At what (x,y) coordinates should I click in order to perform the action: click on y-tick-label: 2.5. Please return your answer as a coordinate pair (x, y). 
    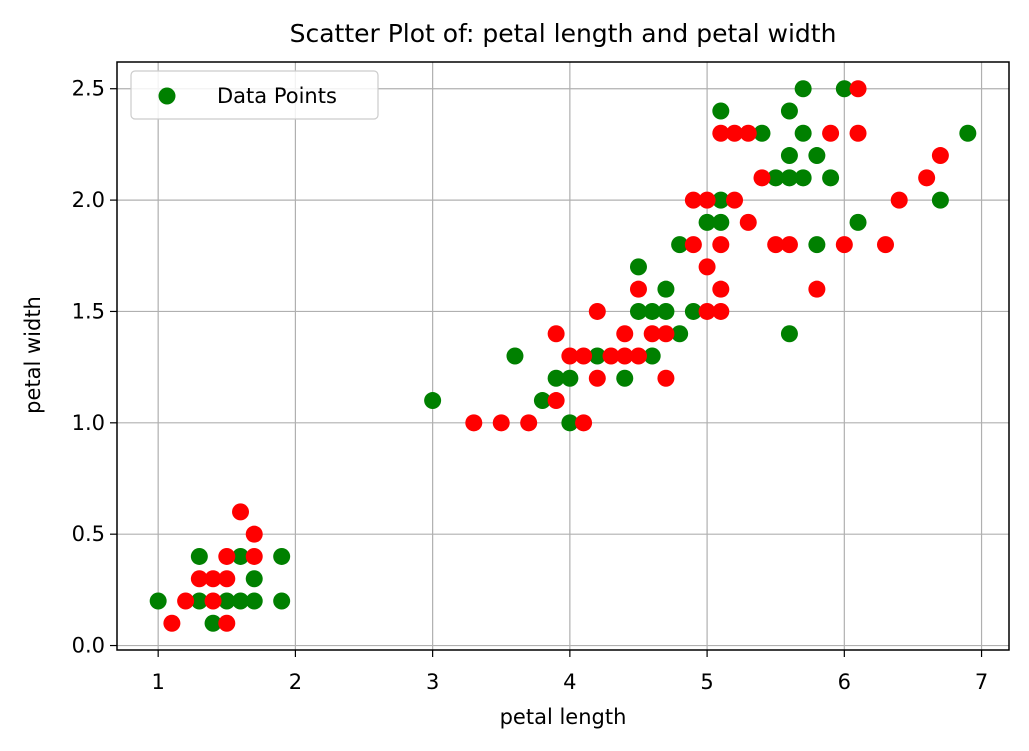
    Looking at the image, I should click on (88, 89).